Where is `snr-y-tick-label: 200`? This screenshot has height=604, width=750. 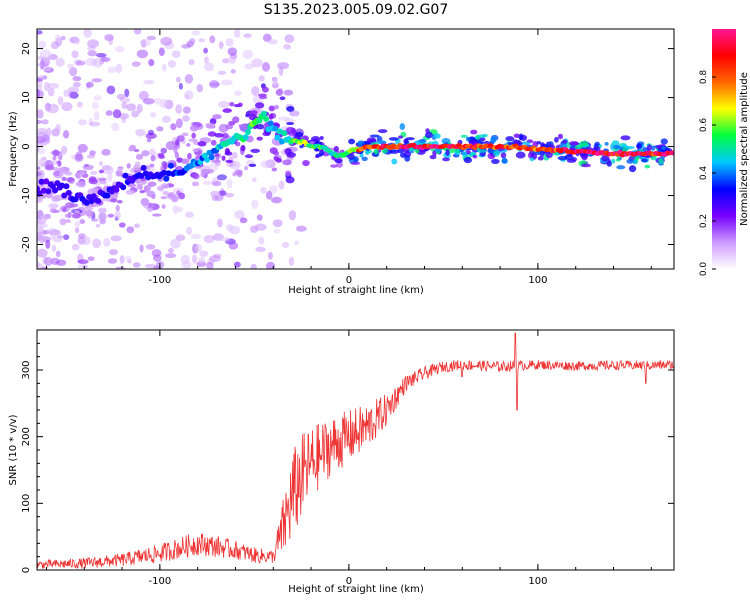 snr-y-tick-label: 200 is located at coordinates (26, 436).